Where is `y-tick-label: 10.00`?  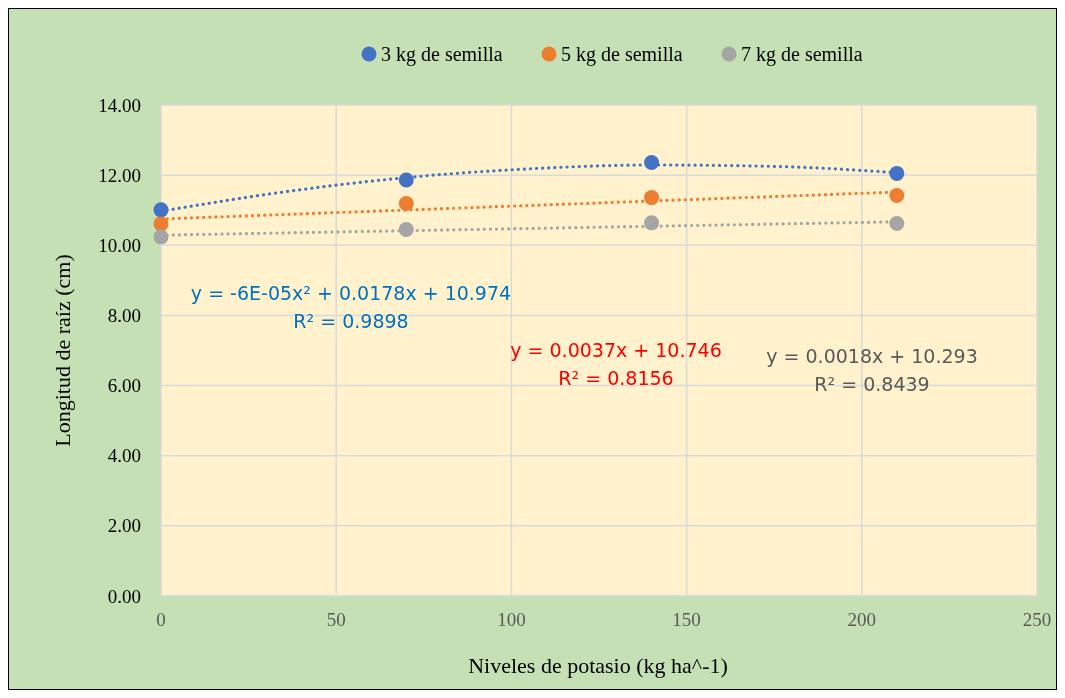
y-tick-label: 10.00 is located at coordinates (119, 245).